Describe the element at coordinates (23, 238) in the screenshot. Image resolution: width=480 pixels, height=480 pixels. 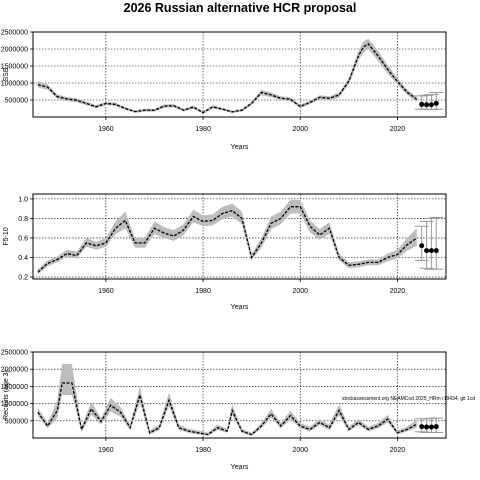
I see `y-tick-label-2: 0.6` at that location.